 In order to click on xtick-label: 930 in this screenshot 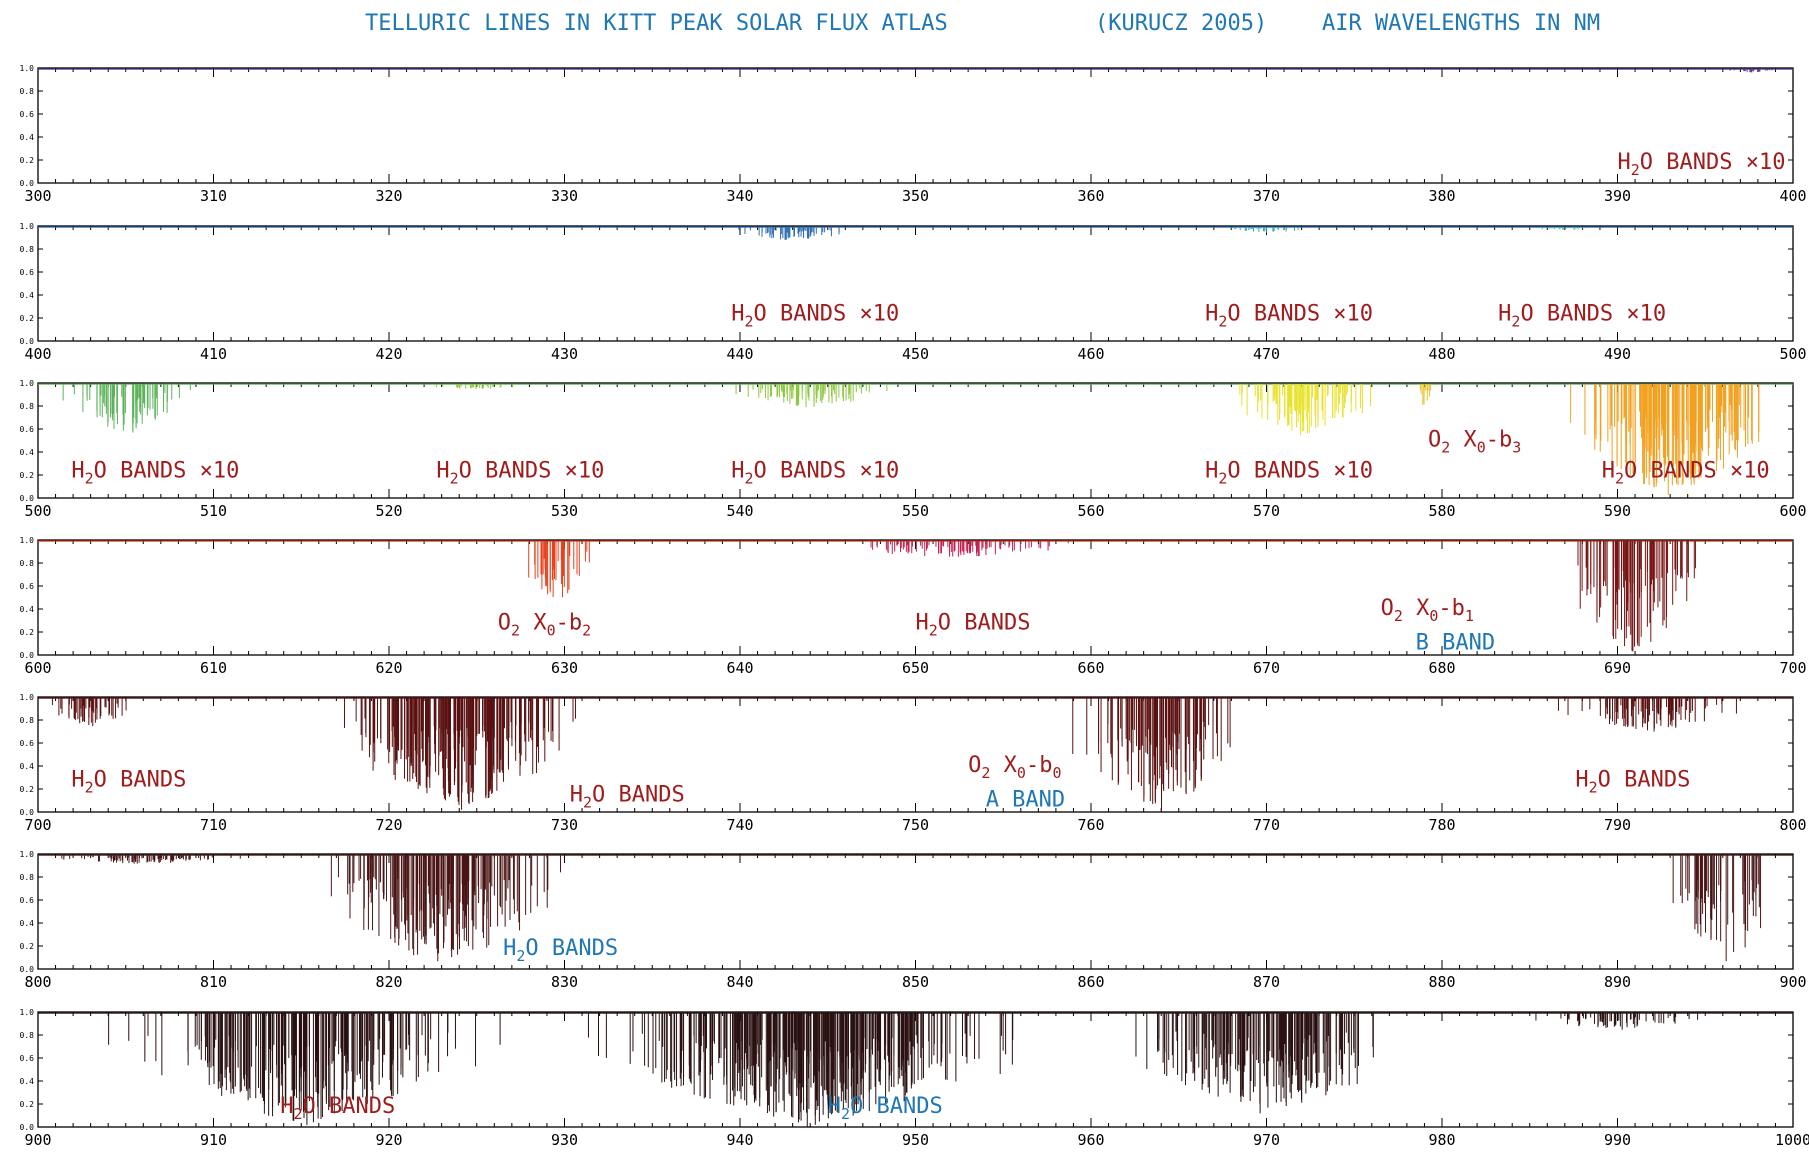, I will do `click(564, 1140)`.